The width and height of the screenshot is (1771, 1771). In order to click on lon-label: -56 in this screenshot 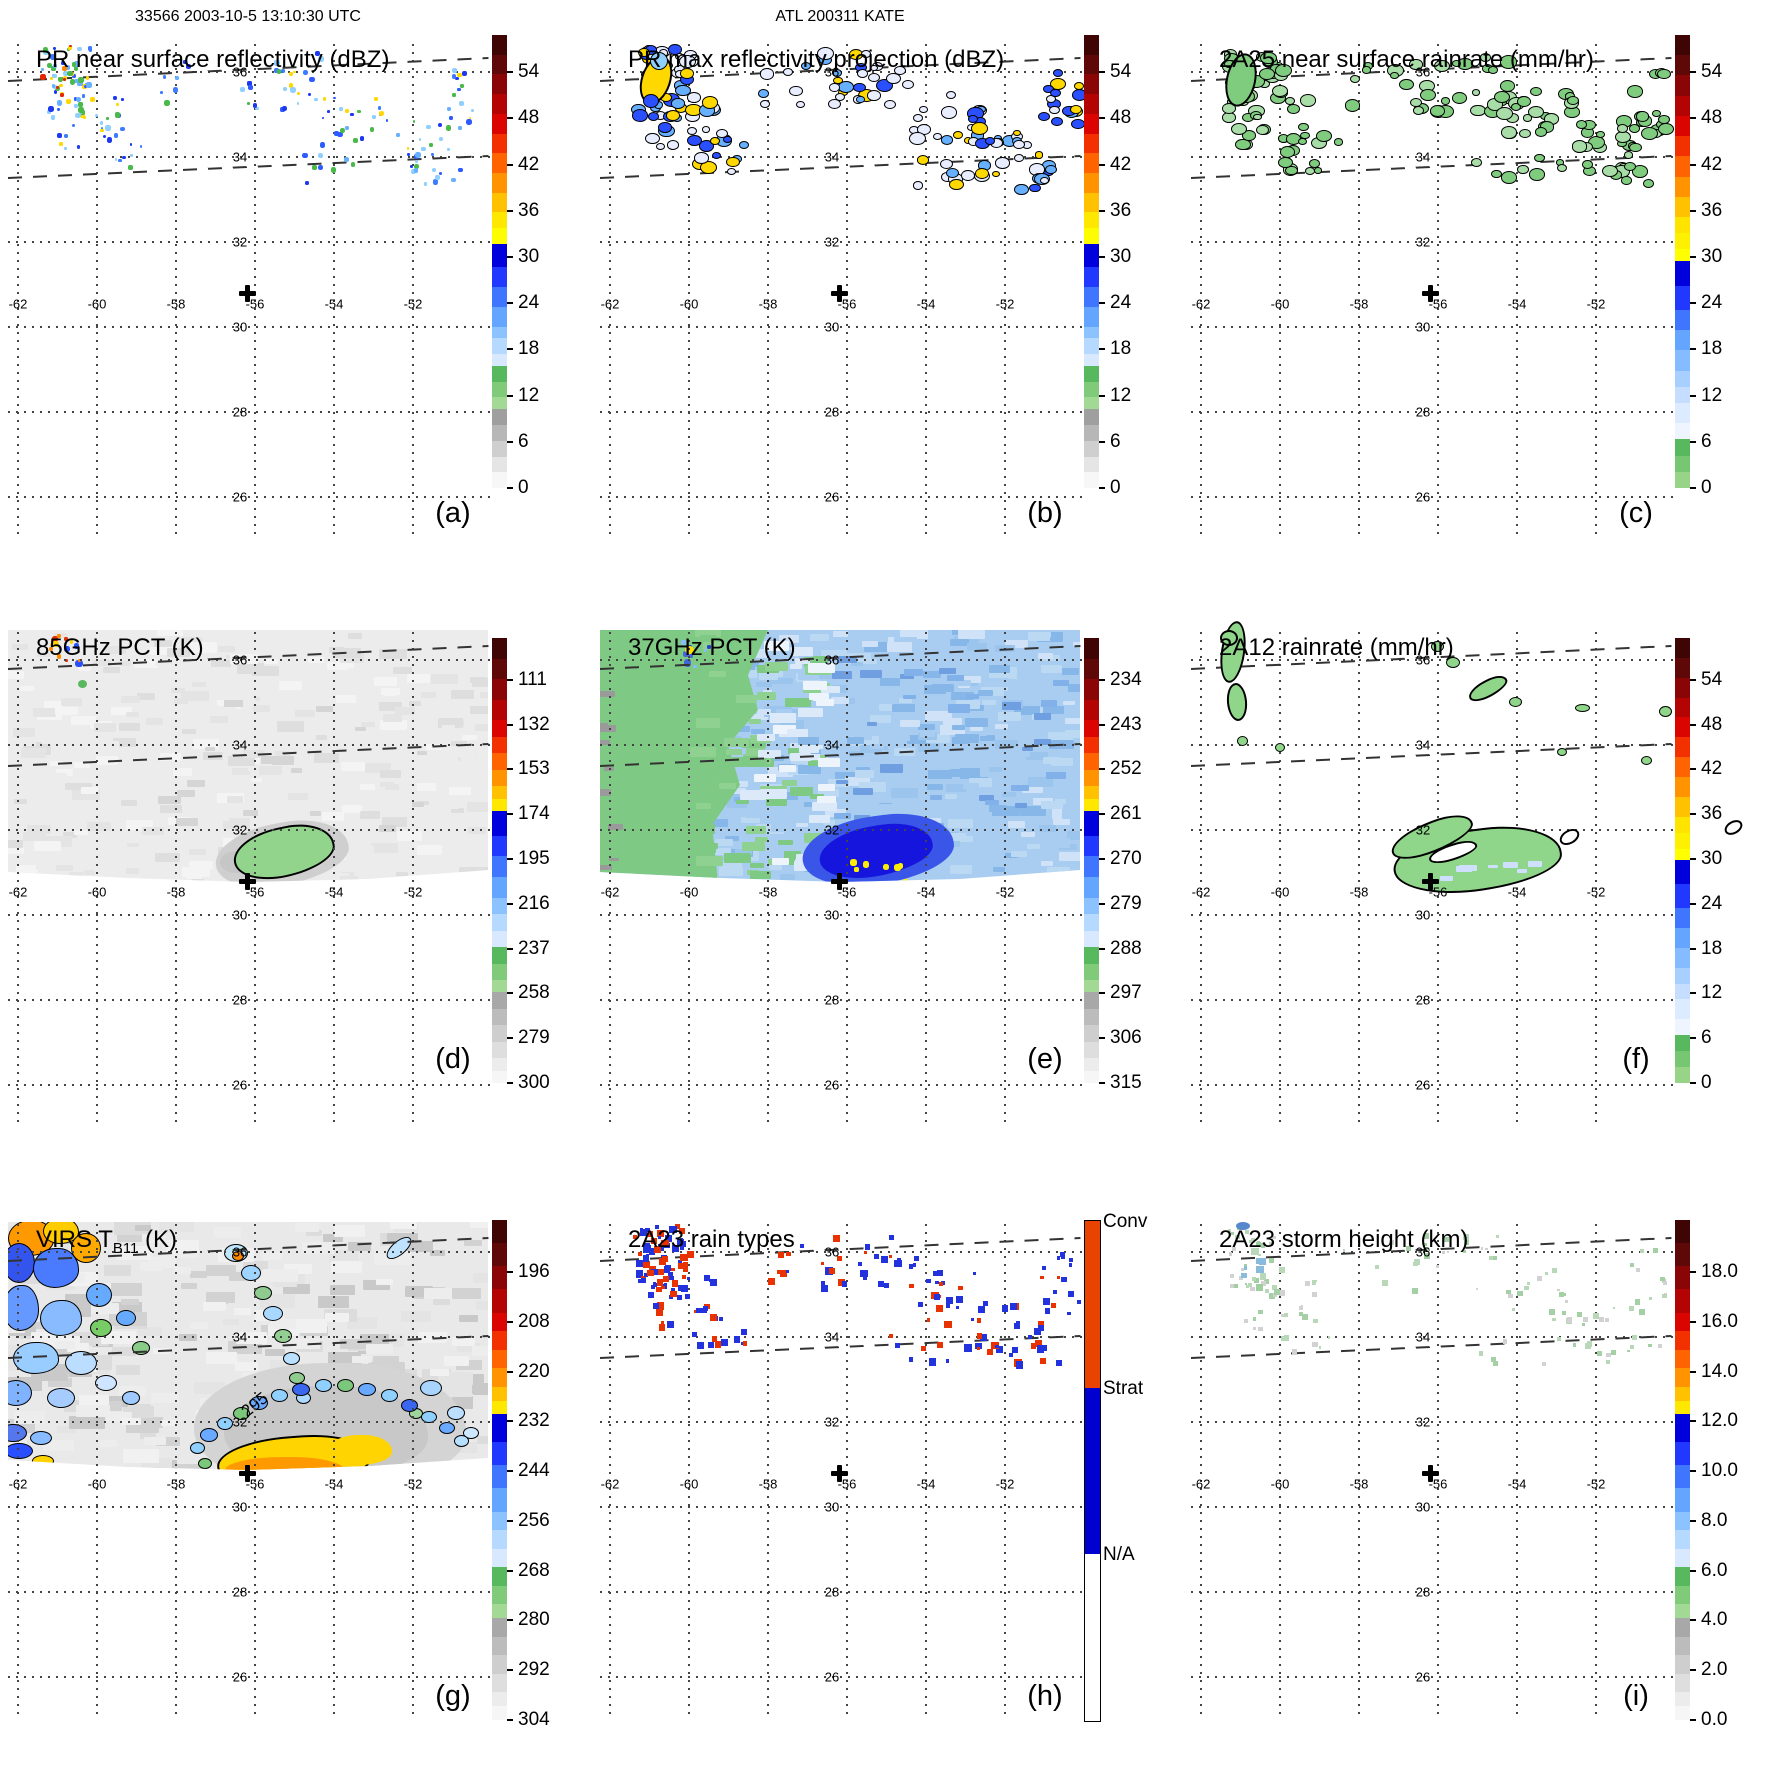, I will do `click(255, 304)`.